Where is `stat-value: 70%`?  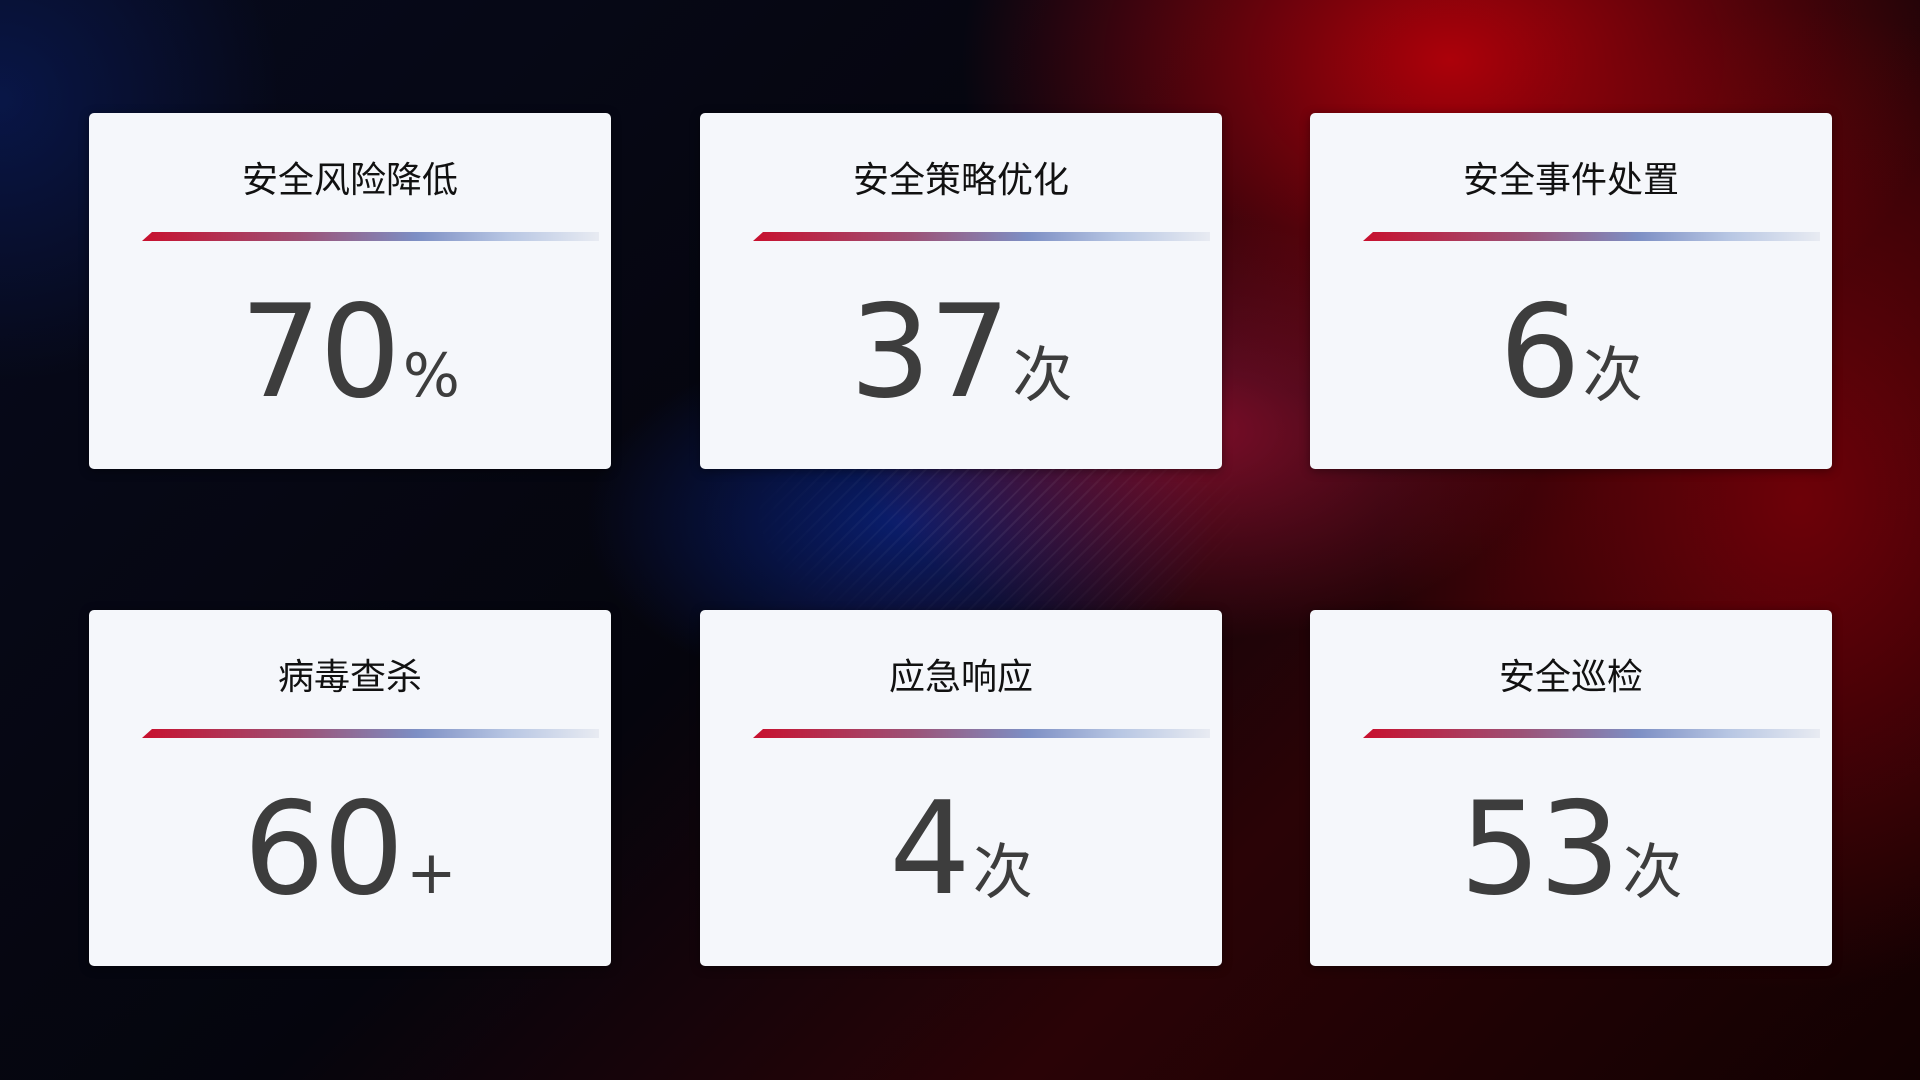
stat-value: 70% is located at coordinates (350, 352).